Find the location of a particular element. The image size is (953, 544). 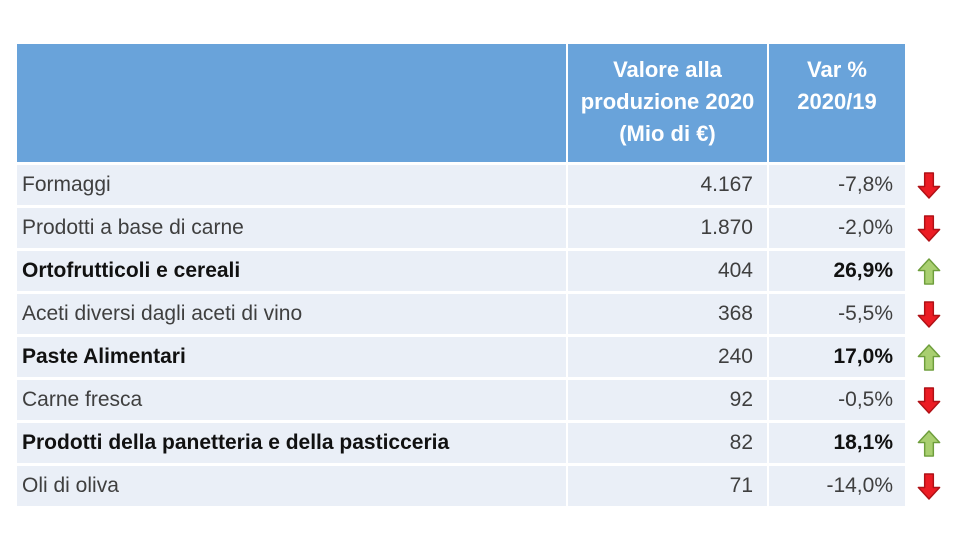

row-var-percent: -7,8% is located at coordinates (837, 185).